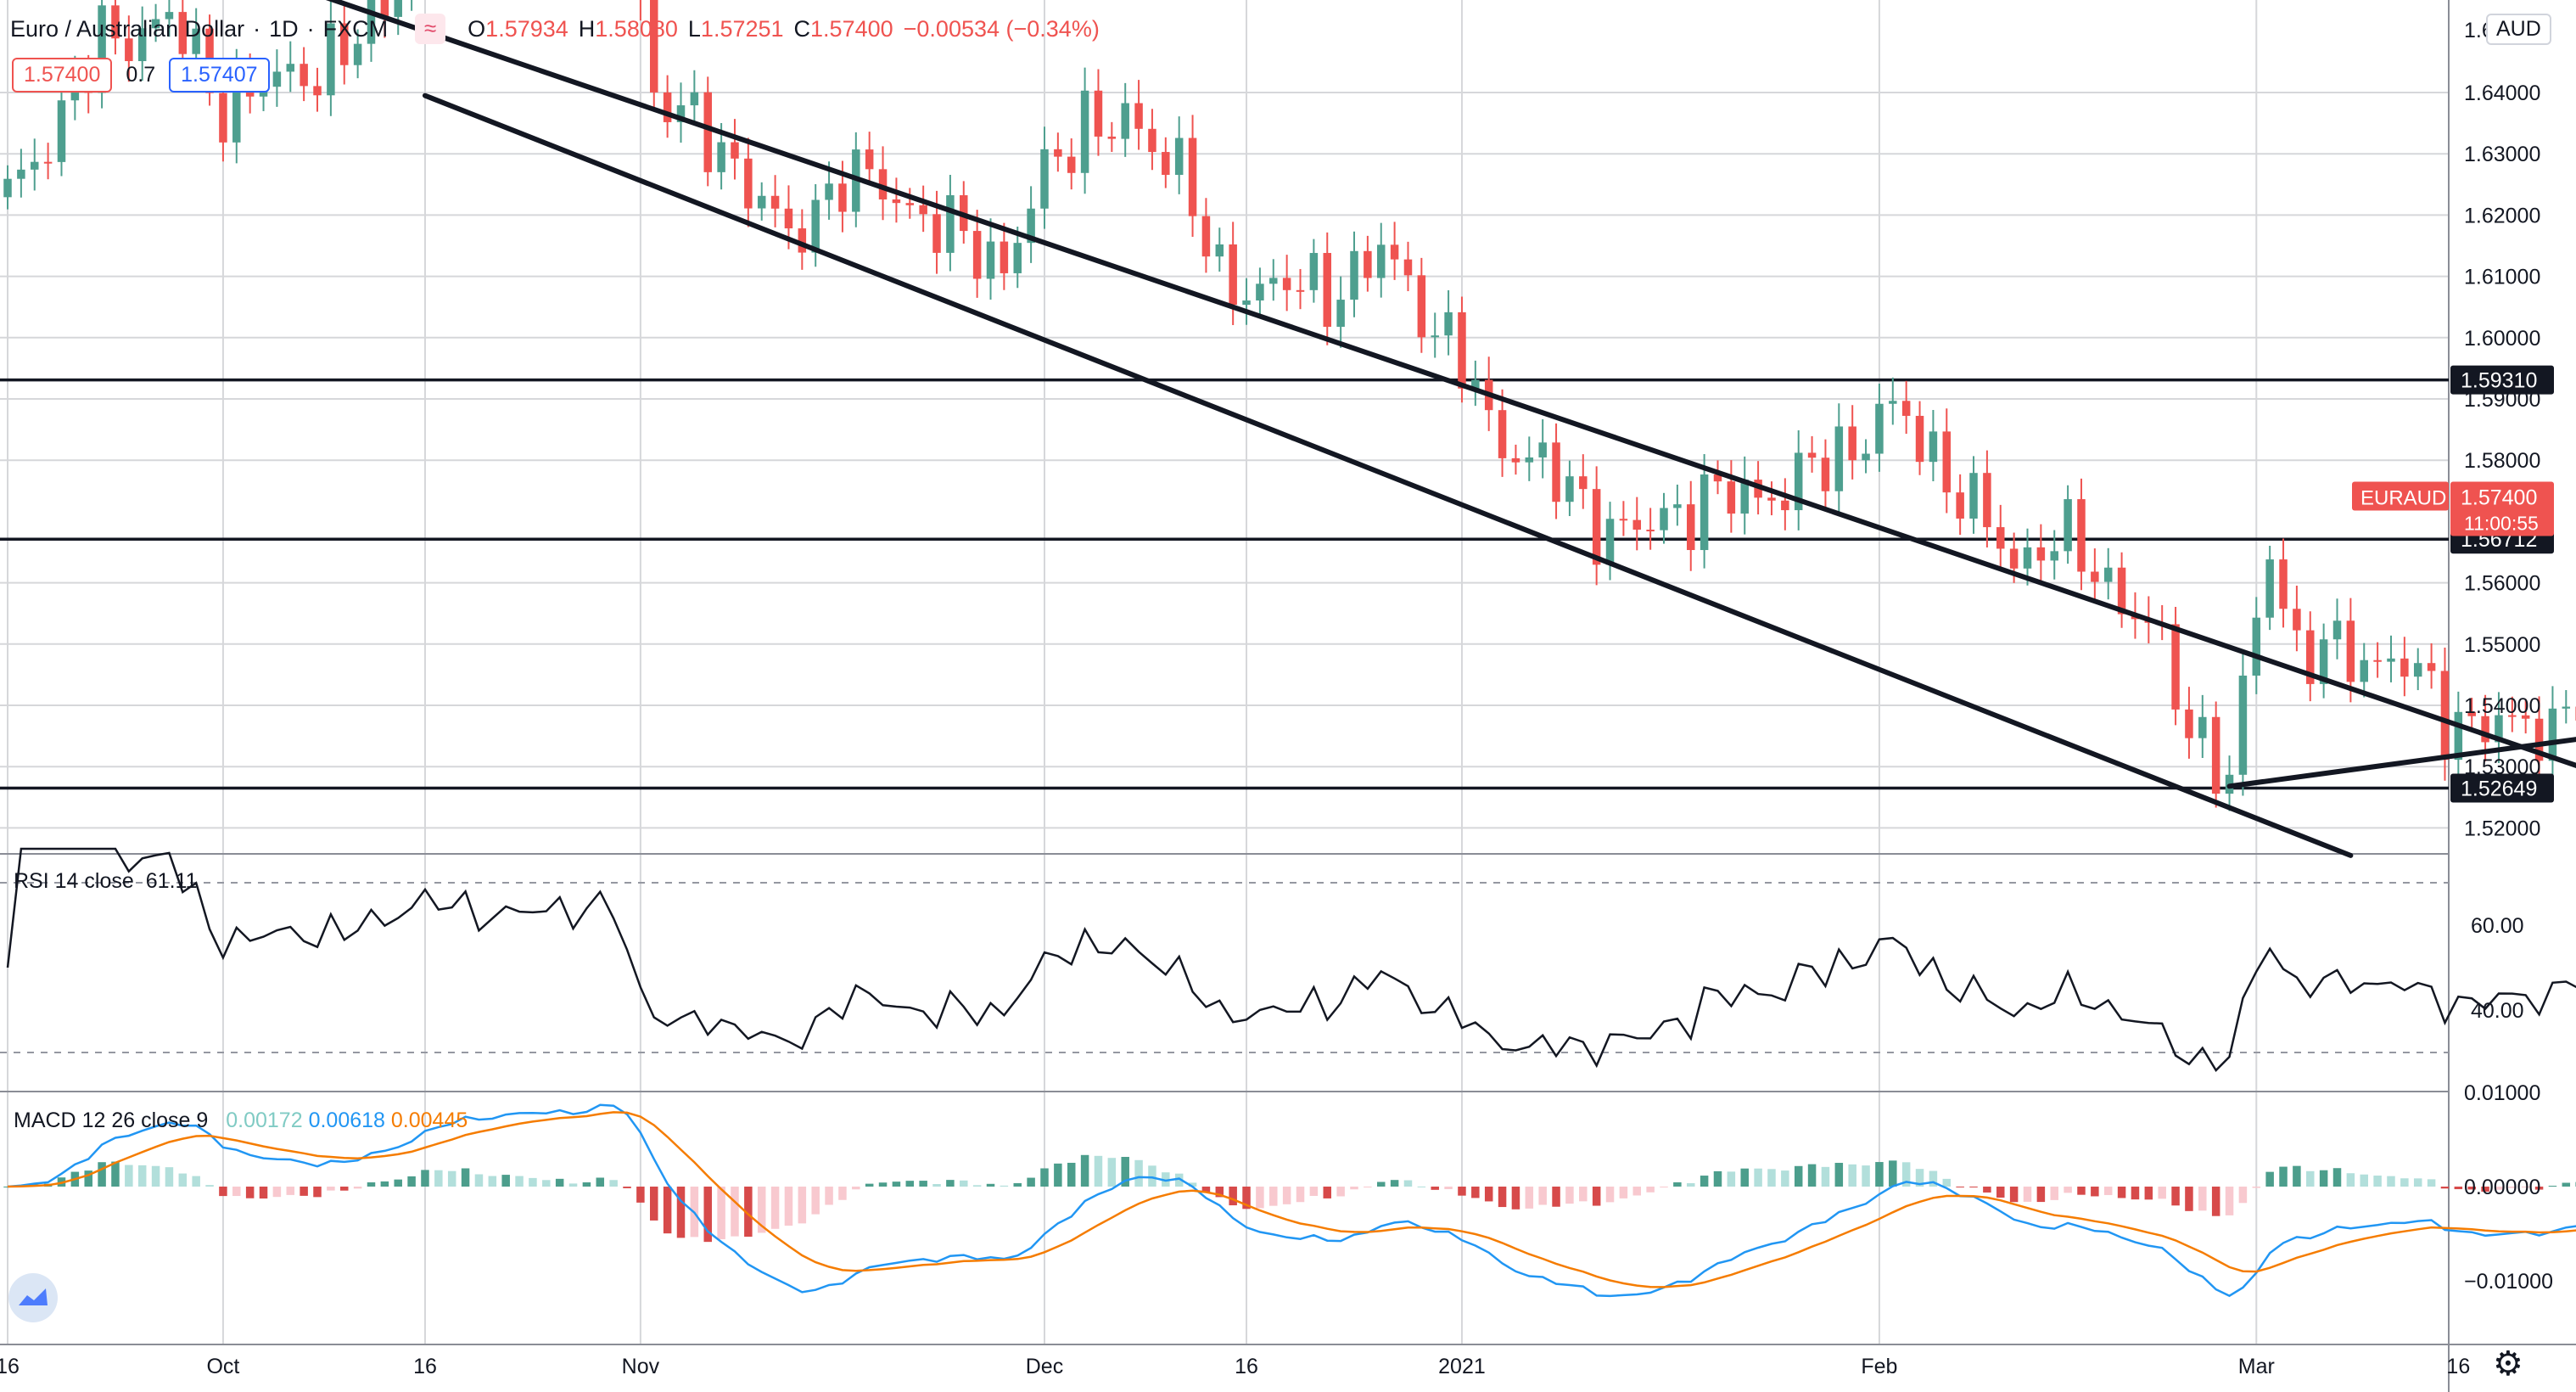 The height and width of the screenshot is (1392, 2576). I want to click on rsi-legend: RSI 14 close 61.11, so click(106, 881).